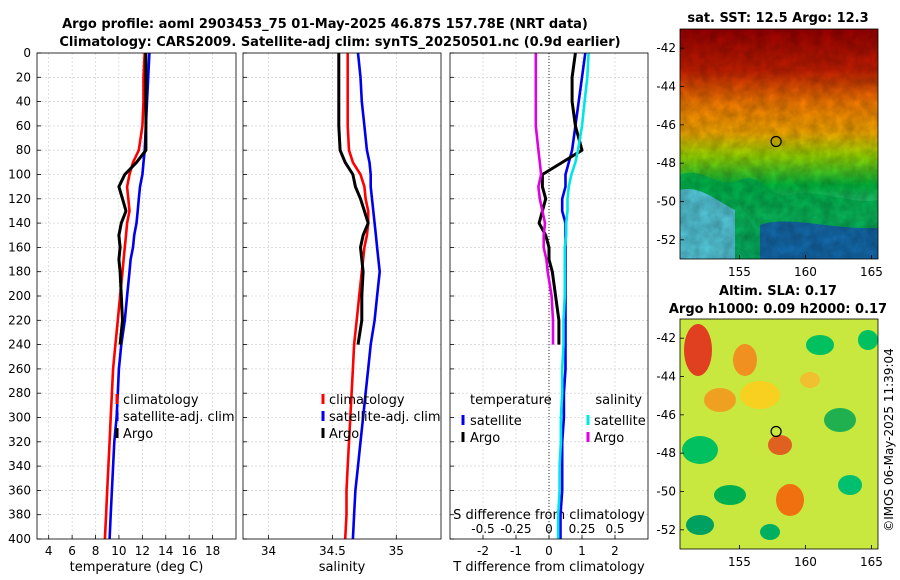 This screenshot has height=580, width=900. What do you see at coordinates (482, 529) in the screenshot?
I see `secondary-tick-label: -0.5` at bounding box center [482, 529].